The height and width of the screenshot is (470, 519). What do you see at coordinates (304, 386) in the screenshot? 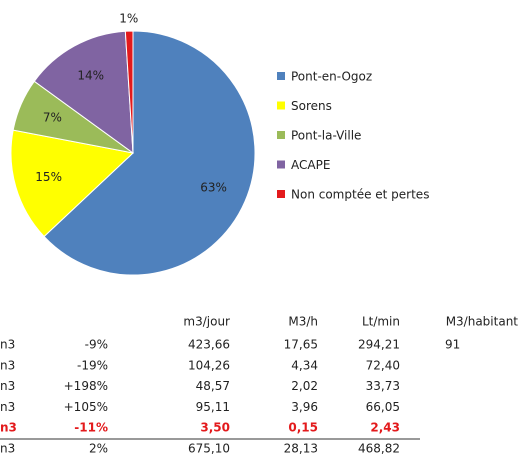
I see `table-cell: 2,02` at bounding box center [304, 386].